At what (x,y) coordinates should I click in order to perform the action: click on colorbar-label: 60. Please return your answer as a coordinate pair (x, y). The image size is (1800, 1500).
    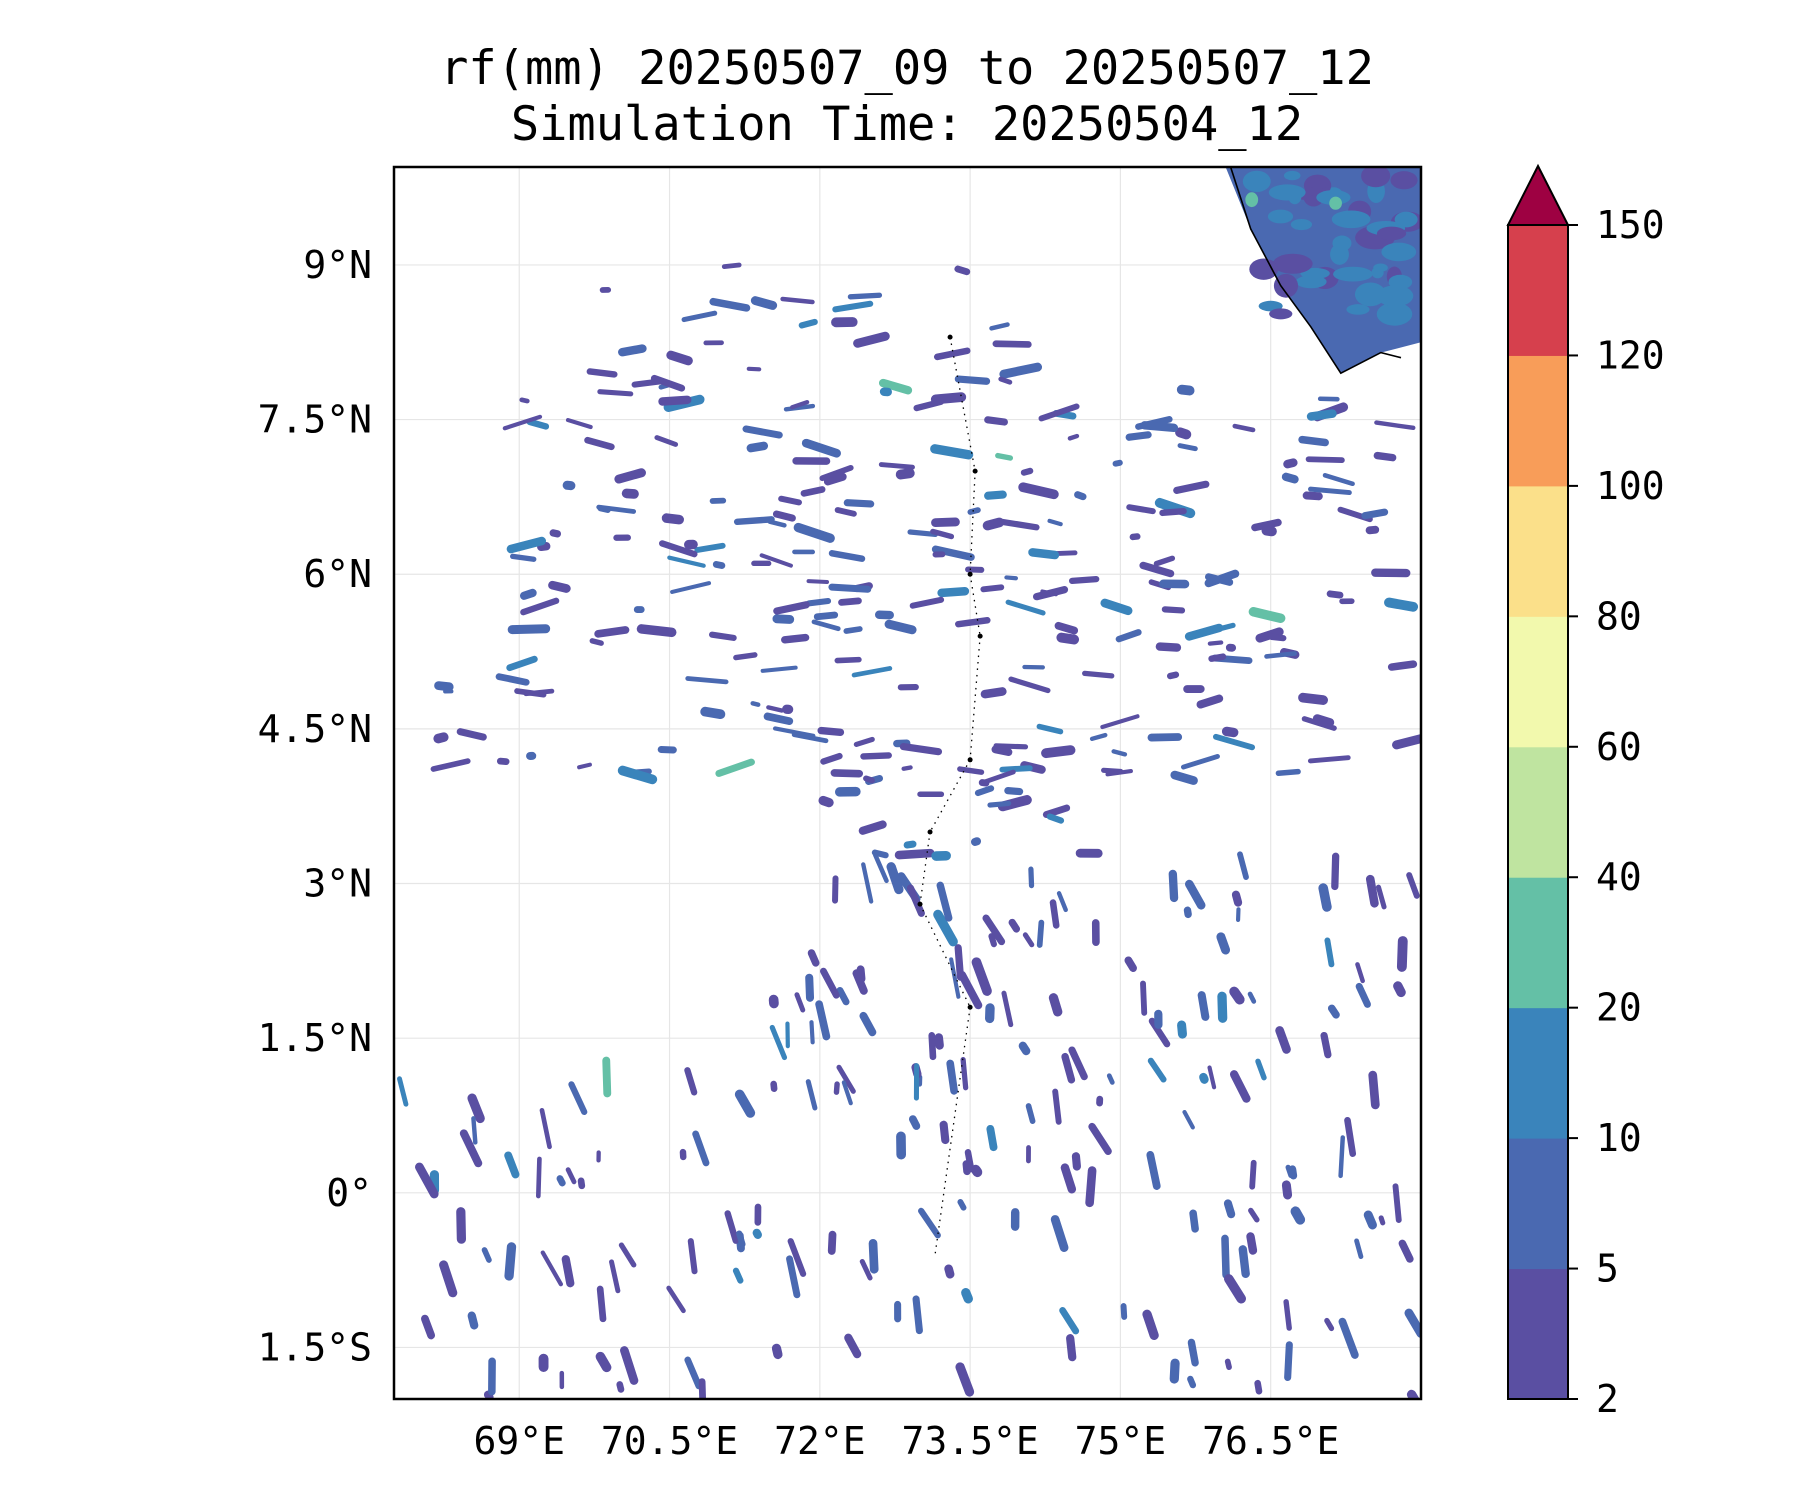
    Looking at the image, I should click on (1619, 747).